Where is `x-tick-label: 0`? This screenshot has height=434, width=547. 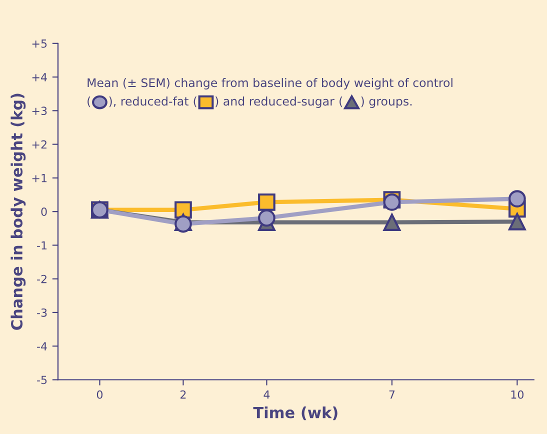
x-tick-label: 0 is located at coordinates (99, 394).